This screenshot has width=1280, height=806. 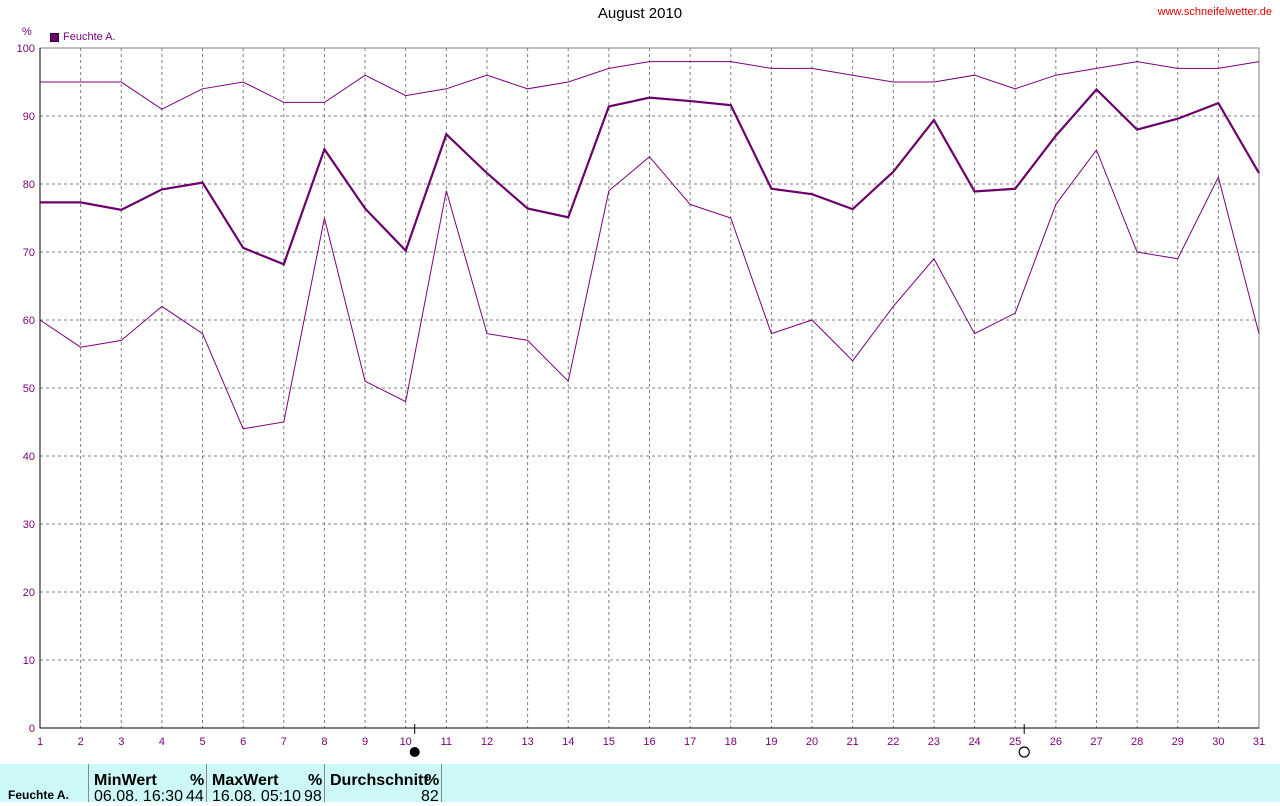 What do you see at coordinates (29, 661) in the screenshot?
I see `y-tick-label: 10` at bounding box center [29, 661].